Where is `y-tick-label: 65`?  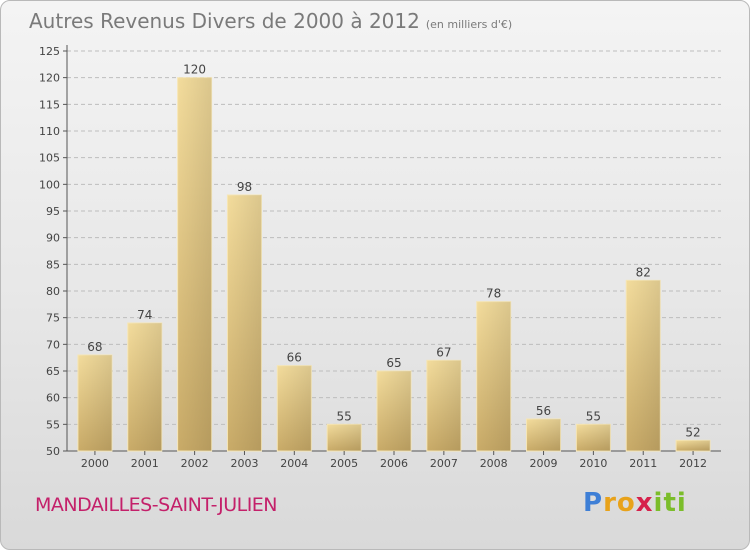 y-tick-label: 65 is located at coordinates (53, 371).